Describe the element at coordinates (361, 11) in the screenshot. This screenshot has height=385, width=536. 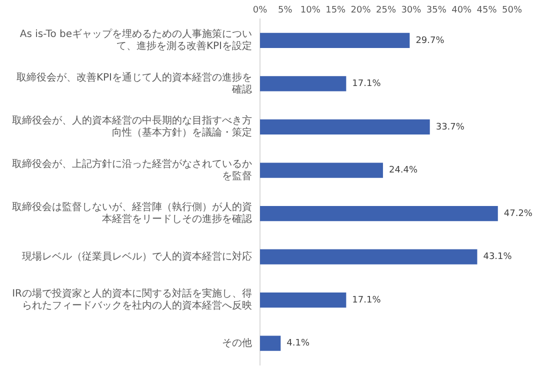
I see `x-tick-label: 20%` at that location.